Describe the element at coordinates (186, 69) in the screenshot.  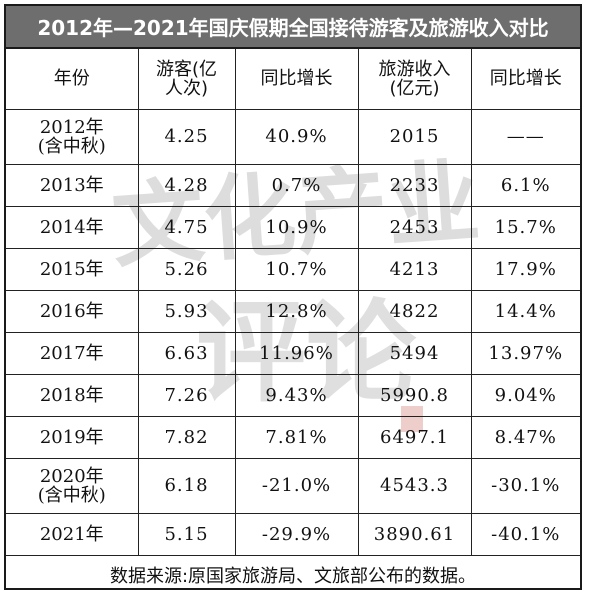
I see `header-tourists-line1: 游客(亿` at that location.